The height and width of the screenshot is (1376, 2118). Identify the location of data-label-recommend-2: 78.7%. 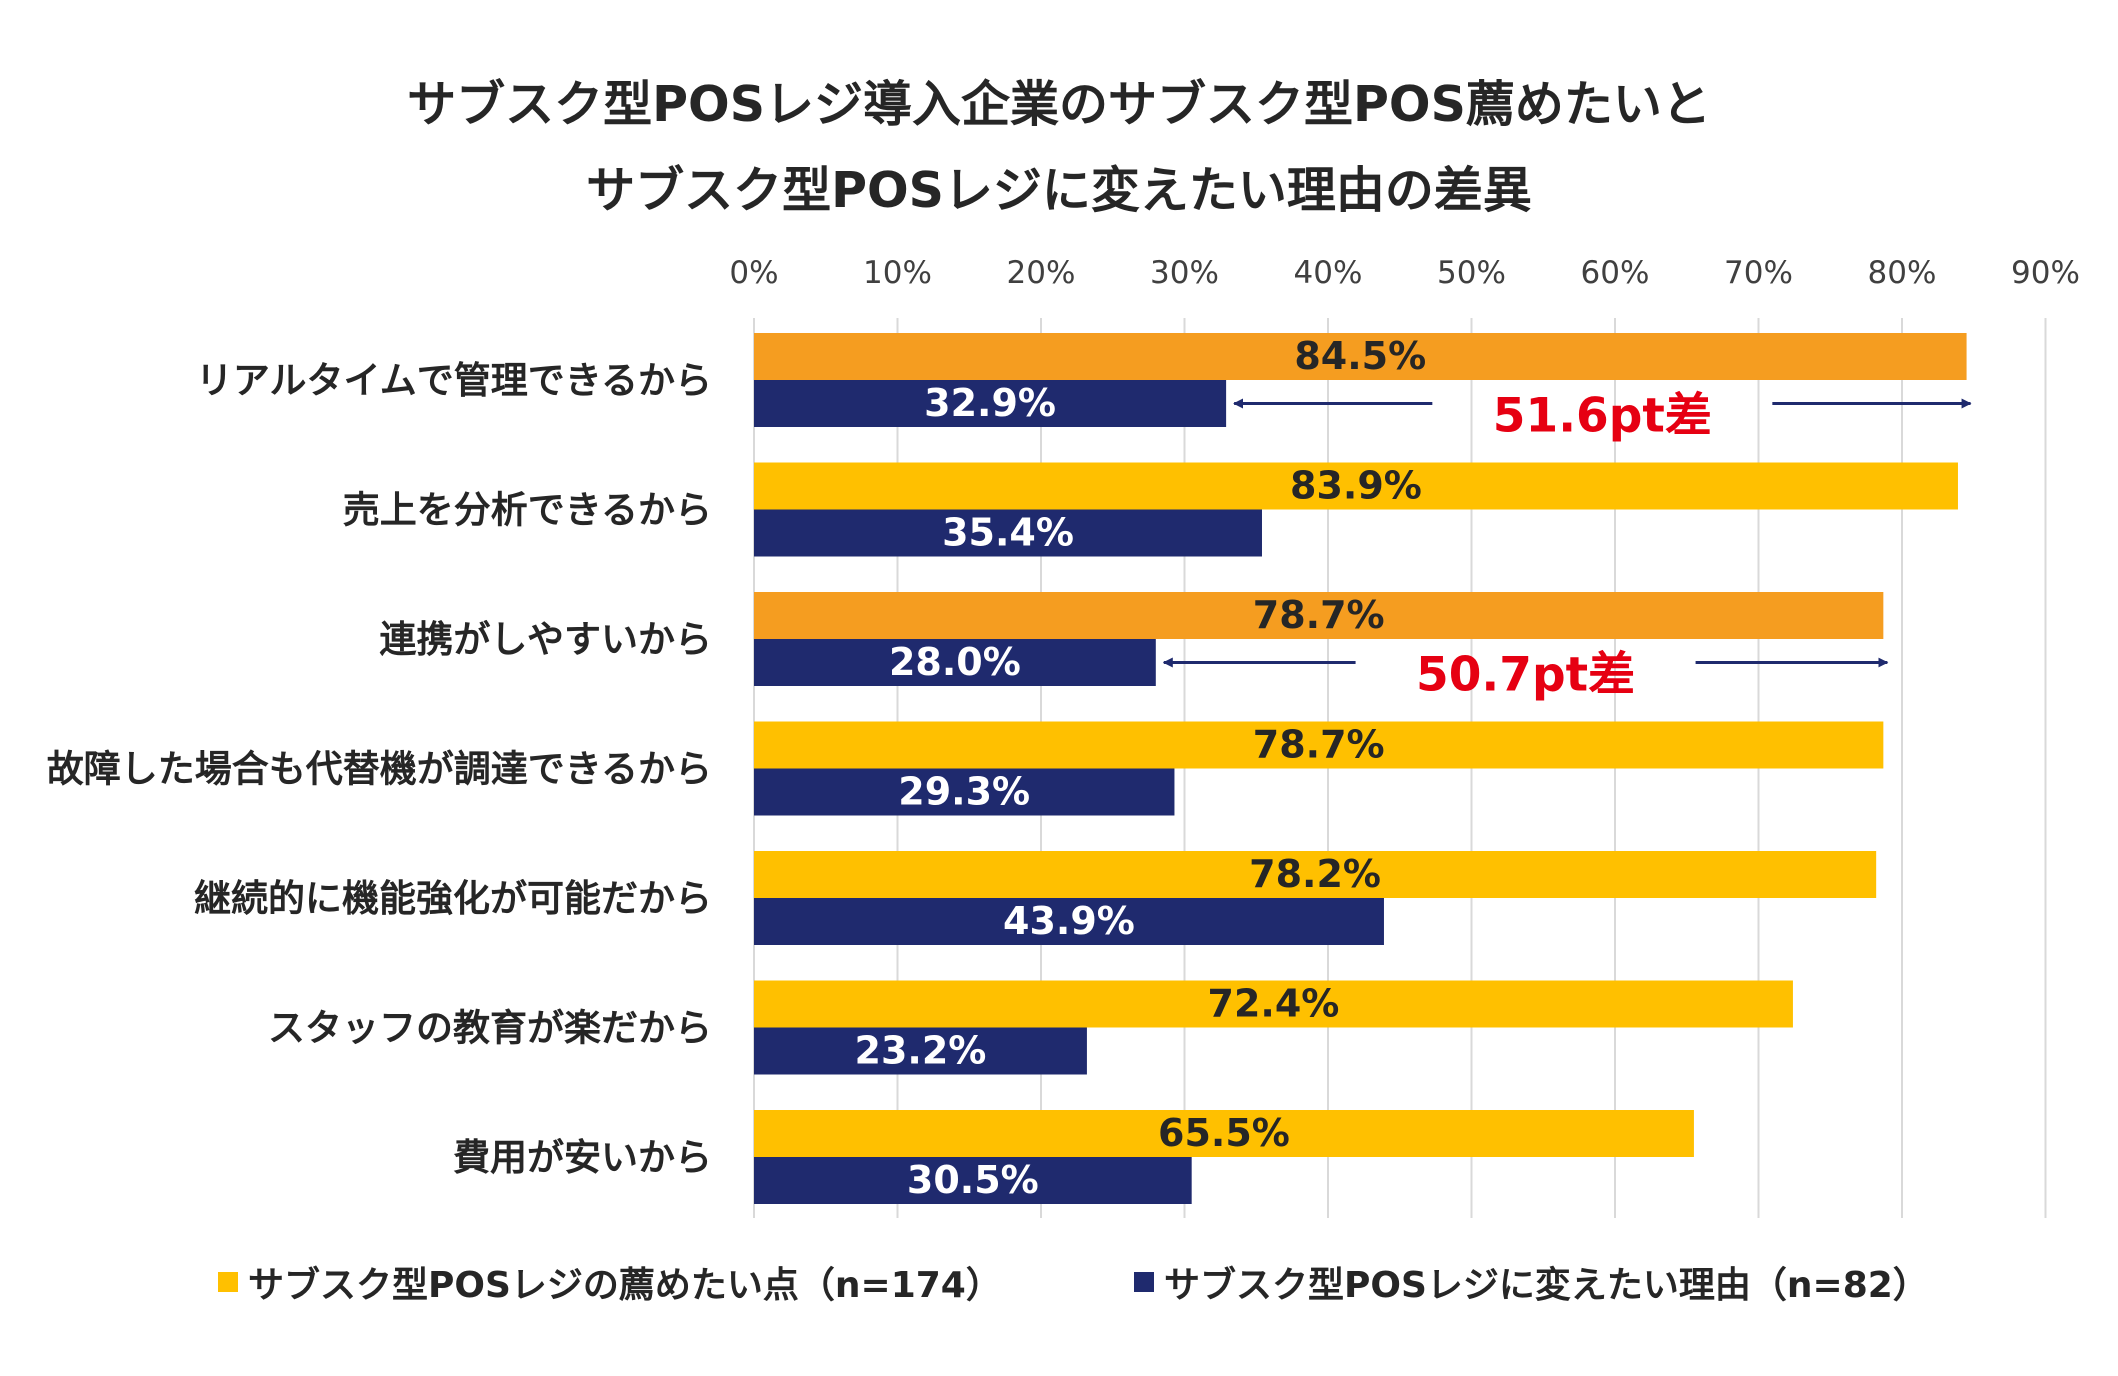
(1319, 615).